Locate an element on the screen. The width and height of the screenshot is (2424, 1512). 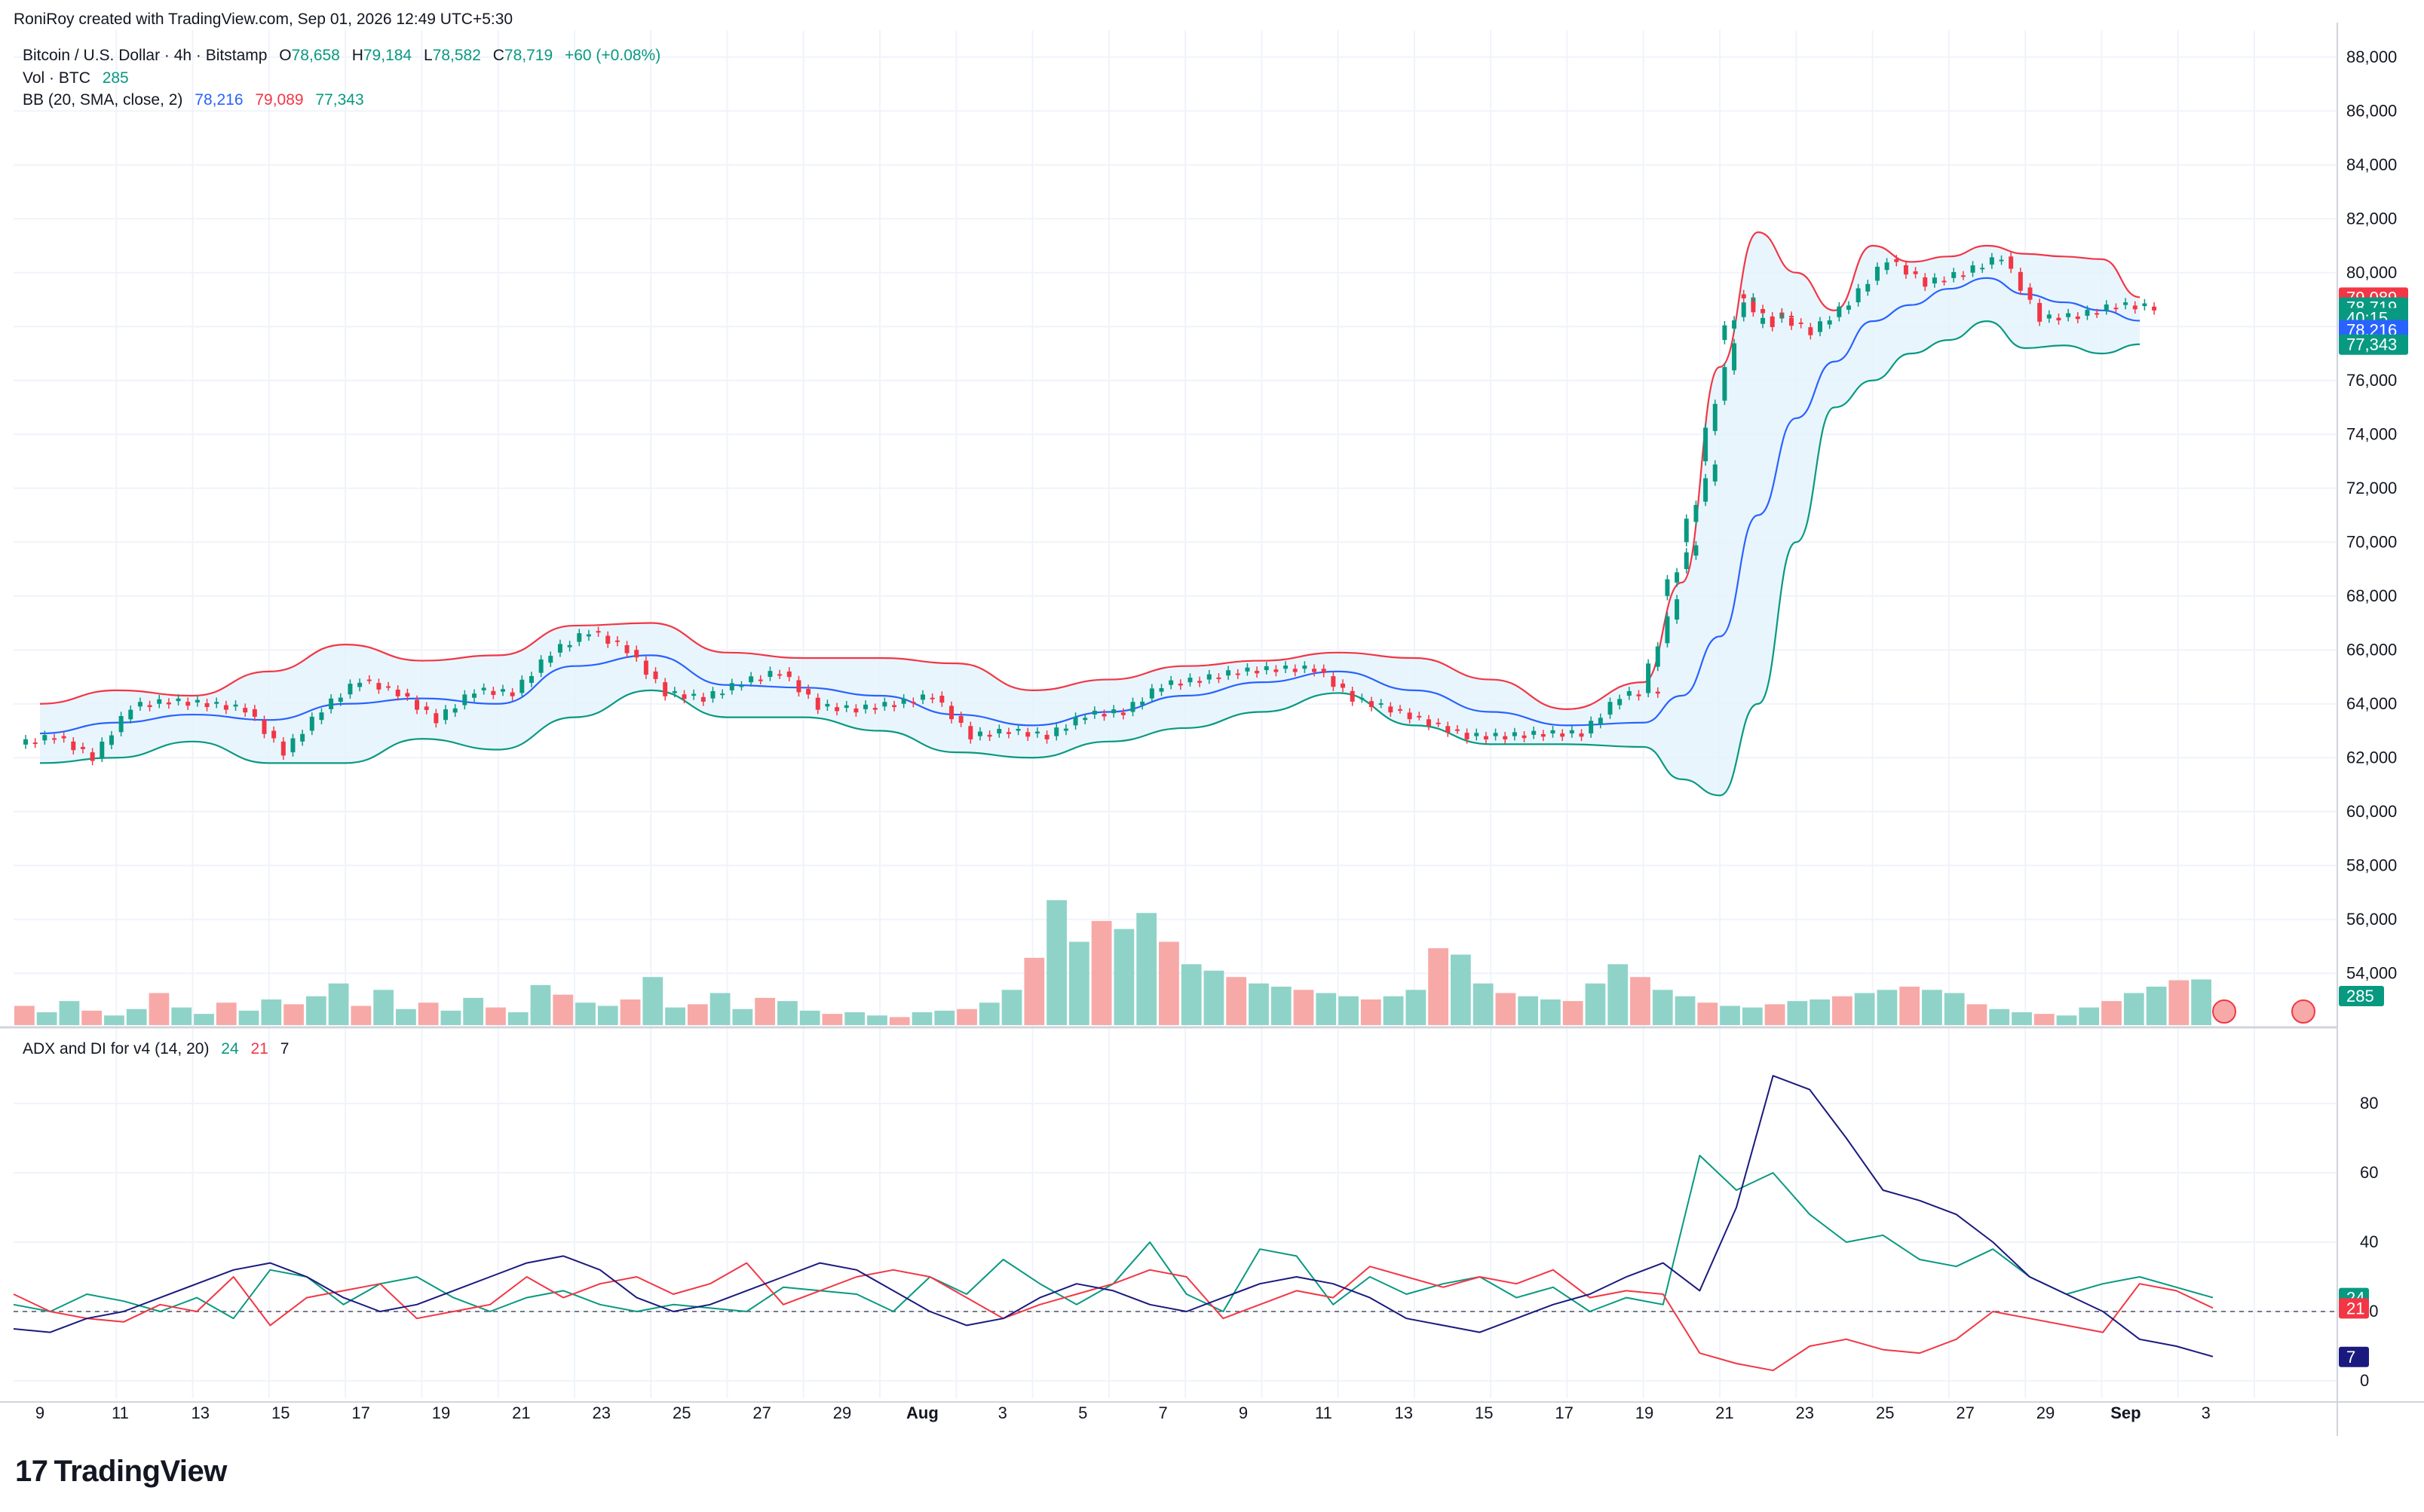
price-tick-label: 84,000 is located at coordinates (2372, 165).